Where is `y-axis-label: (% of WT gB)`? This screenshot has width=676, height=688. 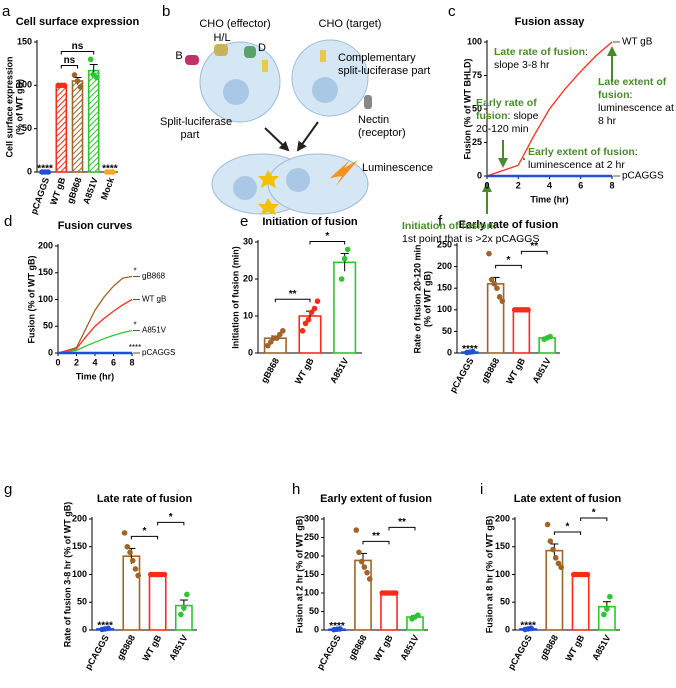 y-axis-label: (% of WT gB) is located at coordinates (427, 299).